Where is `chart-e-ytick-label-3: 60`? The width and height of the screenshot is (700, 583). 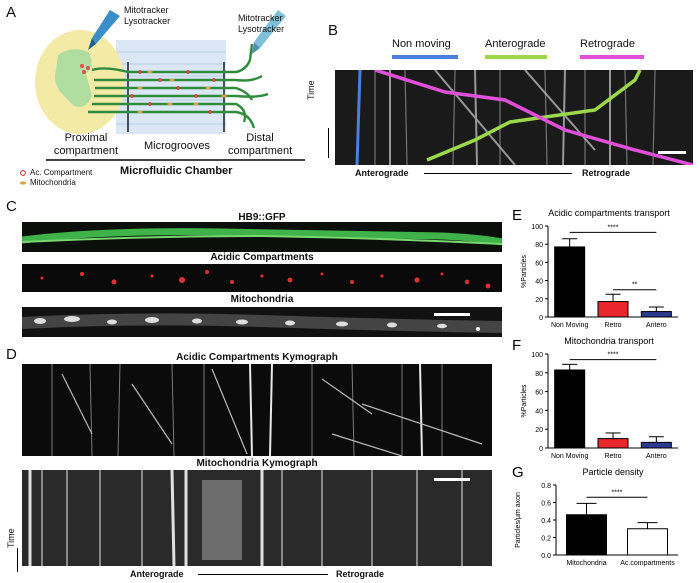 chart-e-ytick-label-3: 60 is located at coordinates (539, 263).